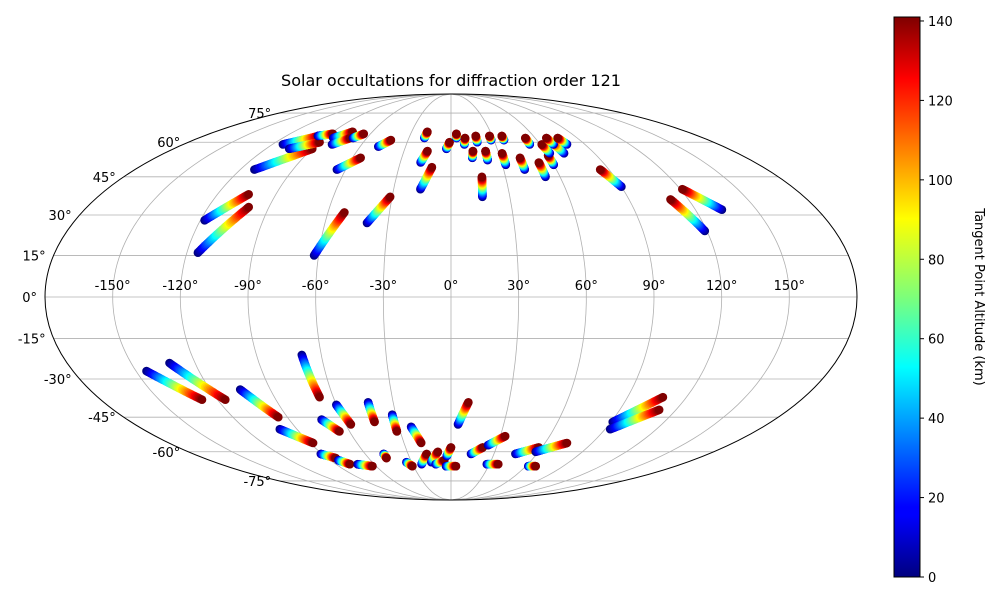  Describe the element at coordinates (113, 286) in the screenshot. I see `lon-tick-label: -150°` at that location.